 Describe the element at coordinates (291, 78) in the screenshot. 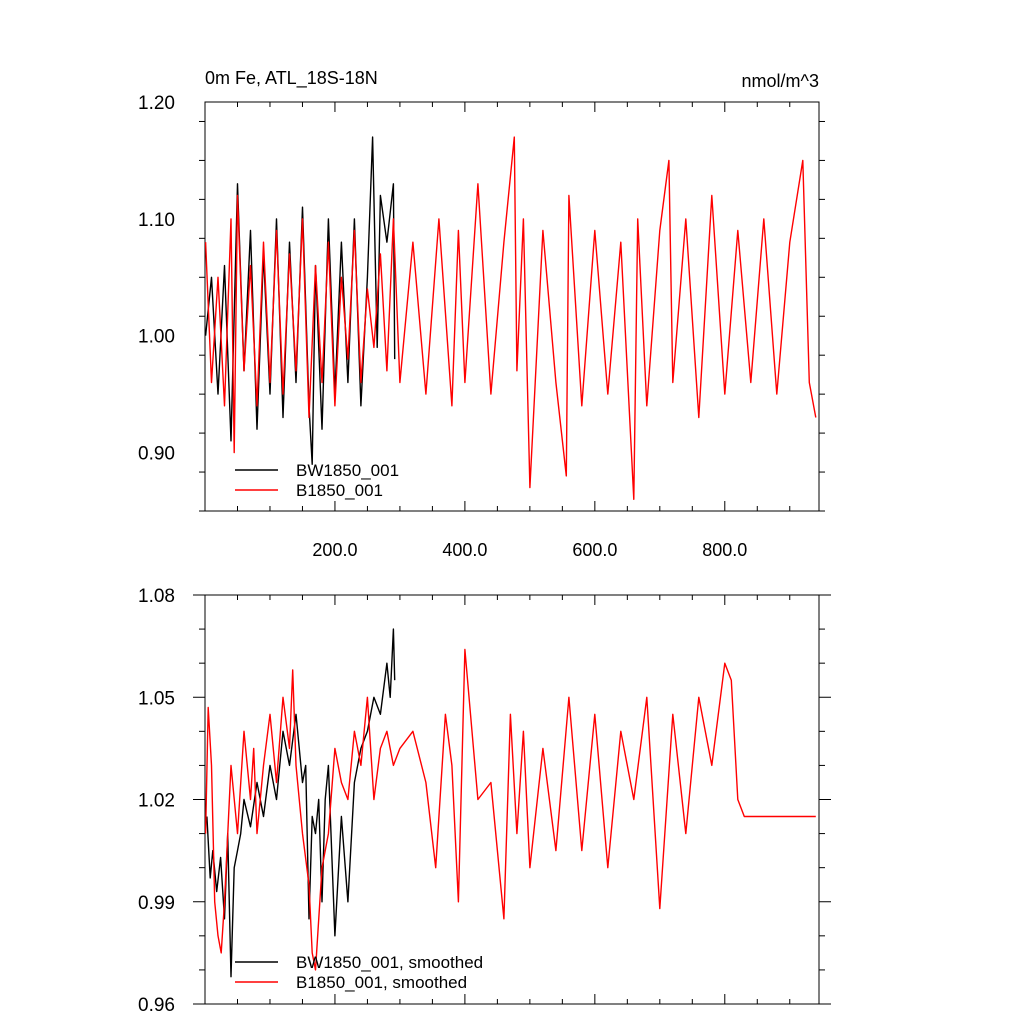

I see `top-chart-title: 0m Fe, ATL_18S-18N` at that location.